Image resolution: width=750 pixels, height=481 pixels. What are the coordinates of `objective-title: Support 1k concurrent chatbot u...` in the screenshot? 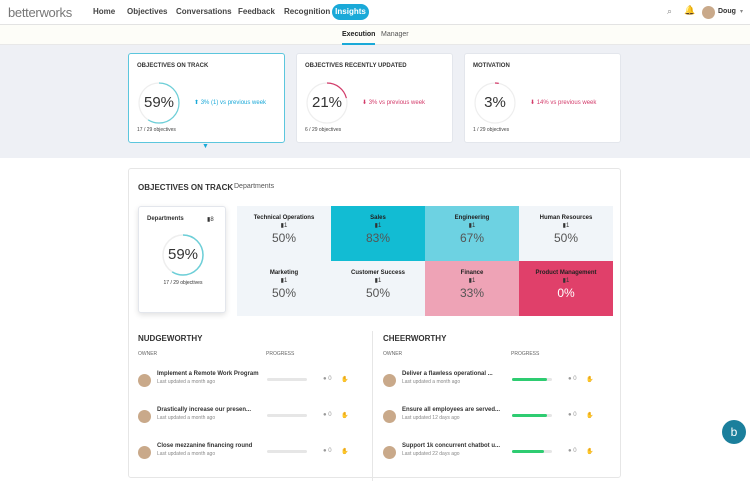 It's located at (451, 446).